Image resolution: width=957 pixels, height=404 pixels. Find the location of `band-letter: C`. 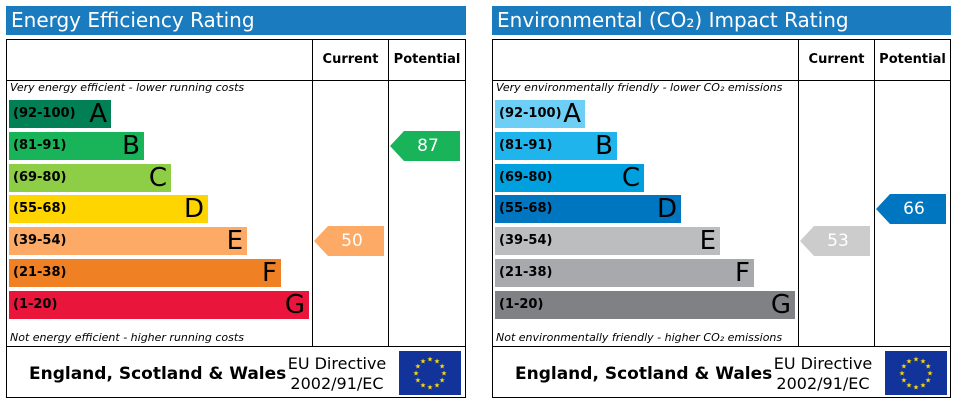

band-letter: C is located at coordinates (157, 177).